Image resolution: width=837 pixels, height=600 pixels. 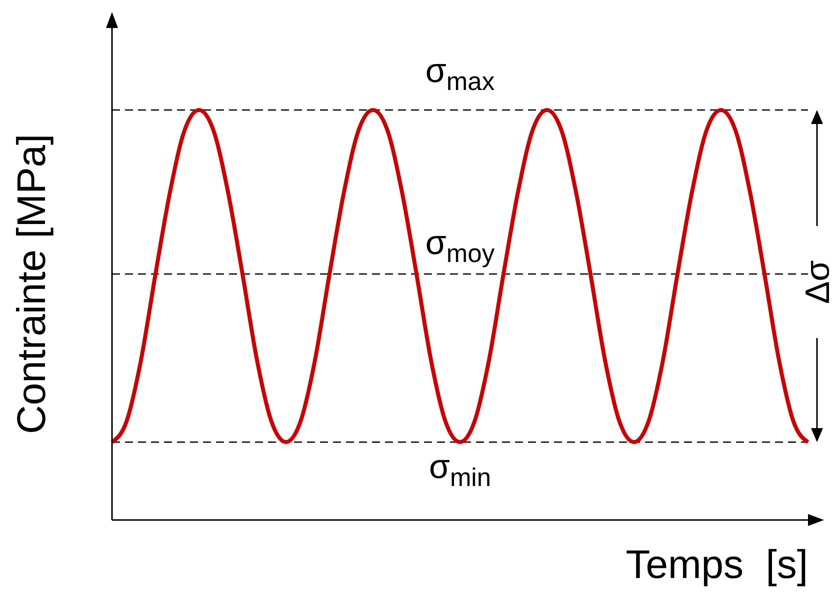 I want to click on x-axis-title: Temps [s], so click(x=717, y=565).